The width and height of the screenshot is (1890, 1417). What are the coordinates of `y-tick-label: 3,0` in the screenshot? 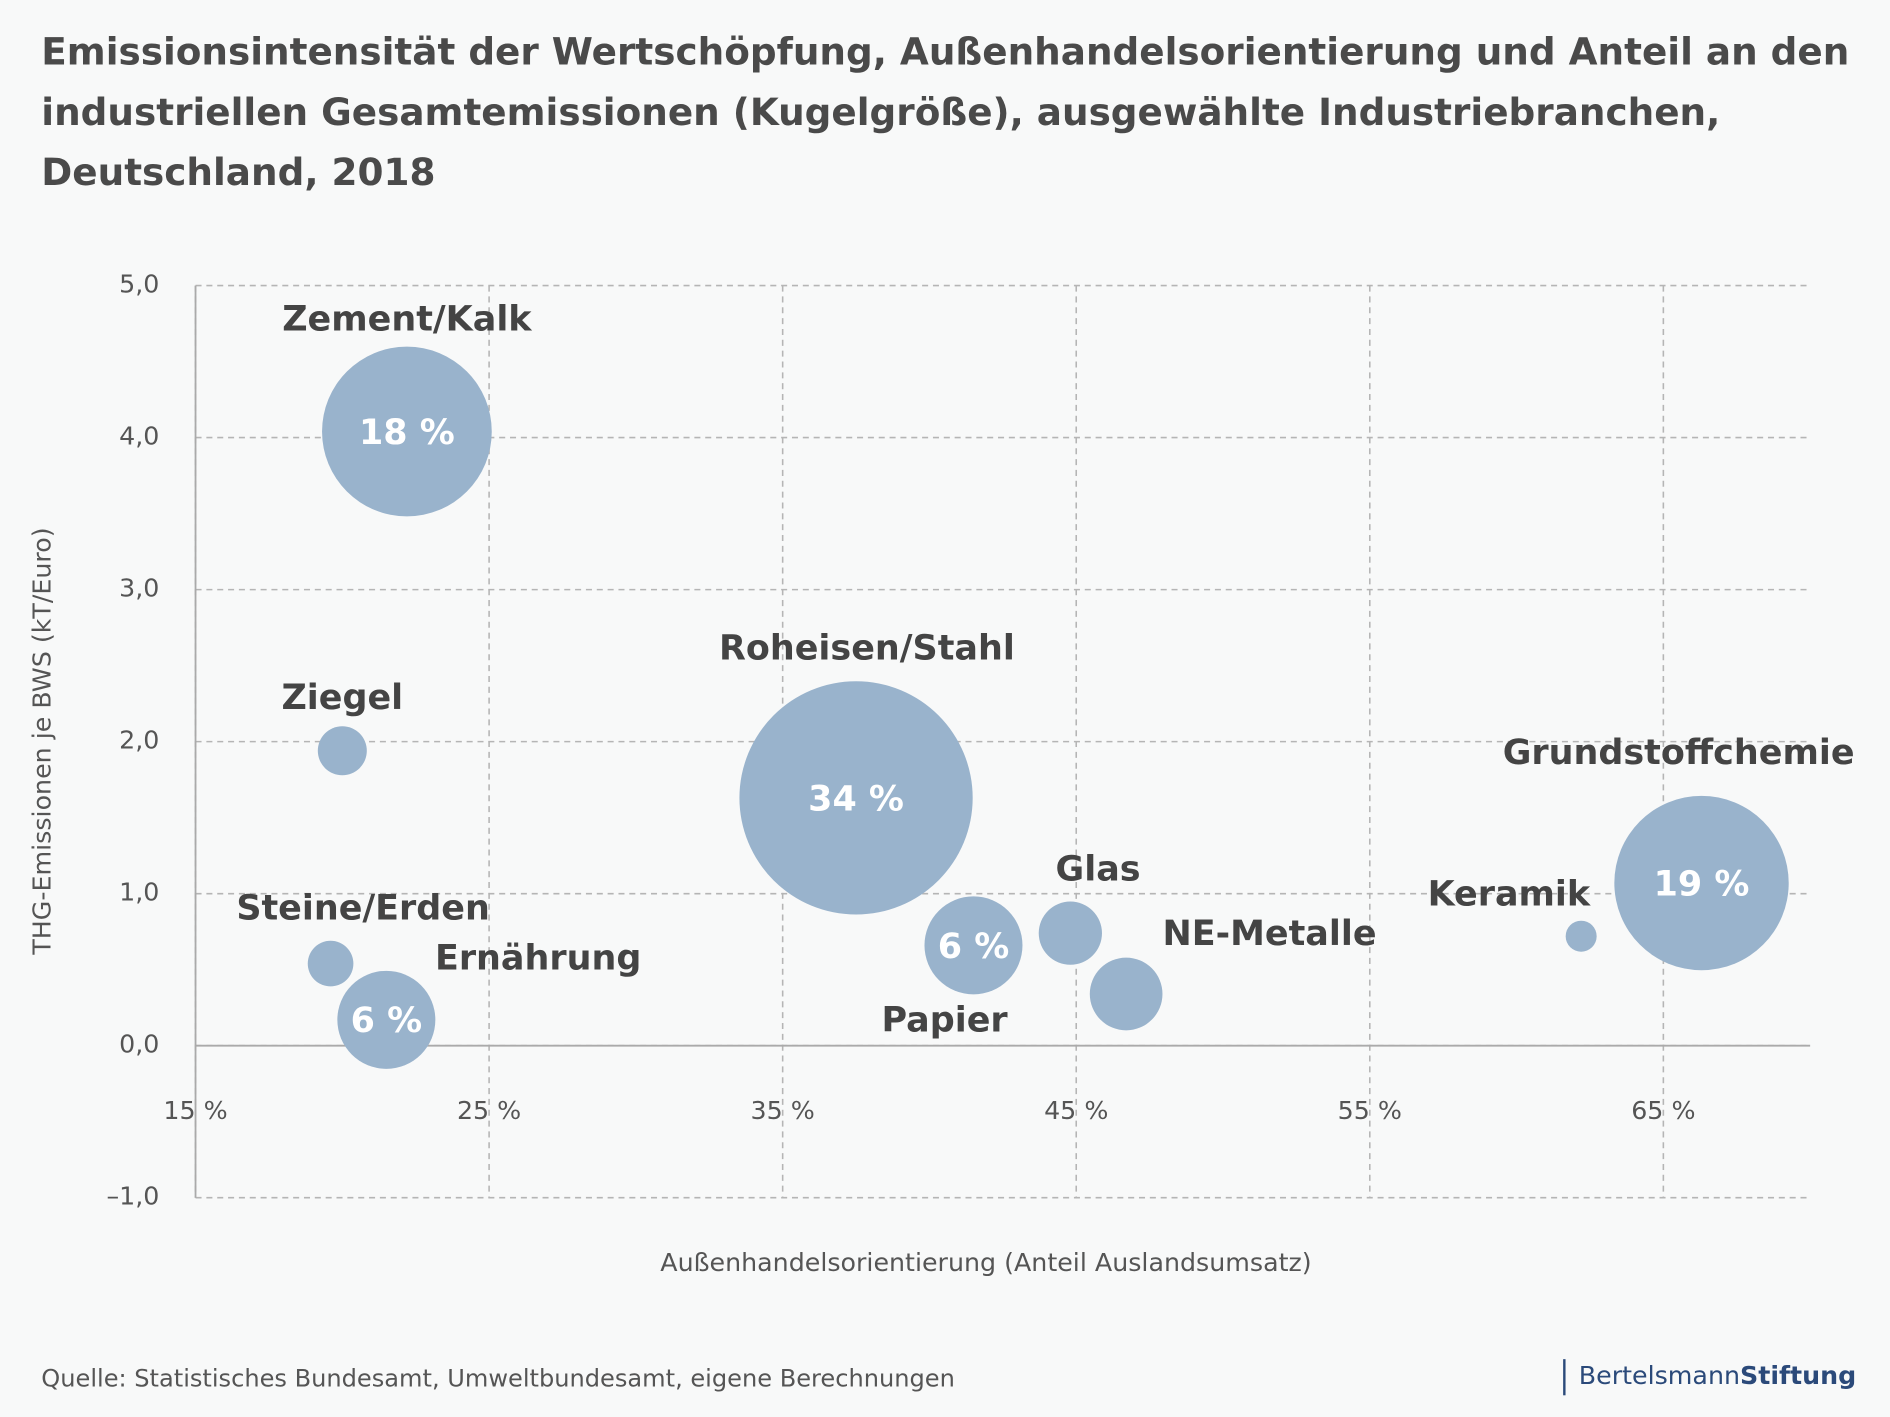 It's located at (139, 588).